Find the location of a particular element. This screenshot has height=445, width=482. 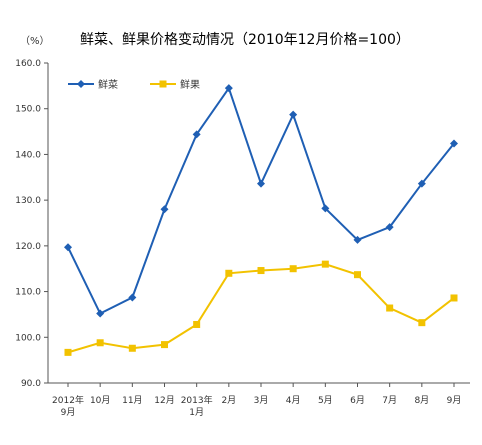

y-tick-label: 140.0 is located at coordinates (28, 155).